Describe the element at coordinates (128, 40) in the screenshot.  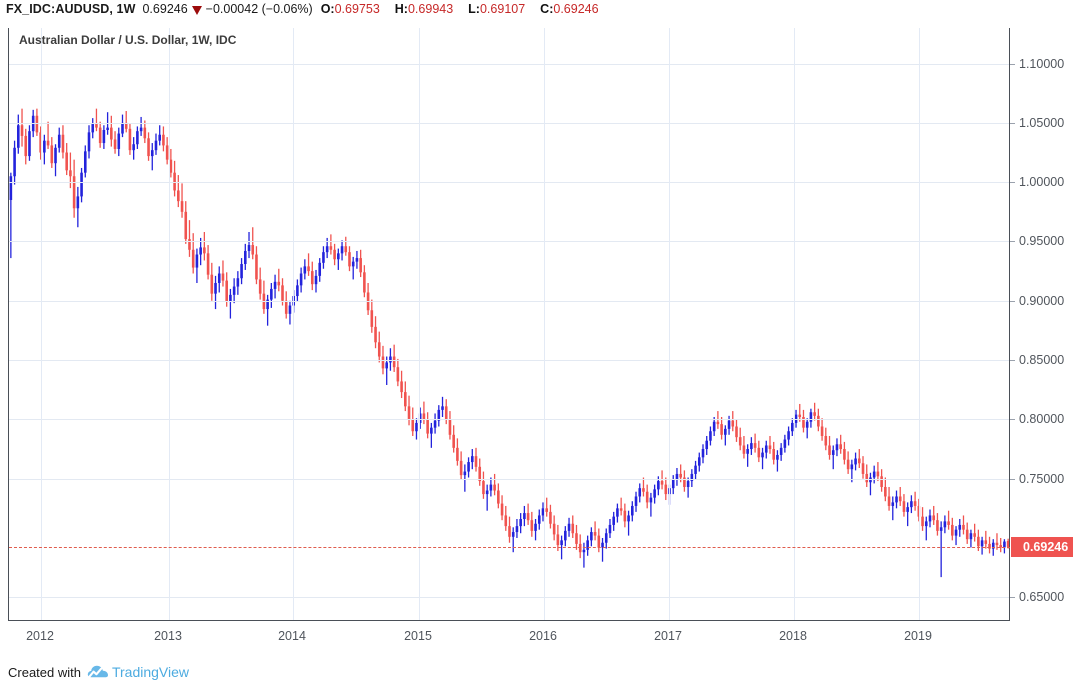
I see `chart-legend: Australian Dollar / U.S. Dollar, 1W, IDC` at that location.